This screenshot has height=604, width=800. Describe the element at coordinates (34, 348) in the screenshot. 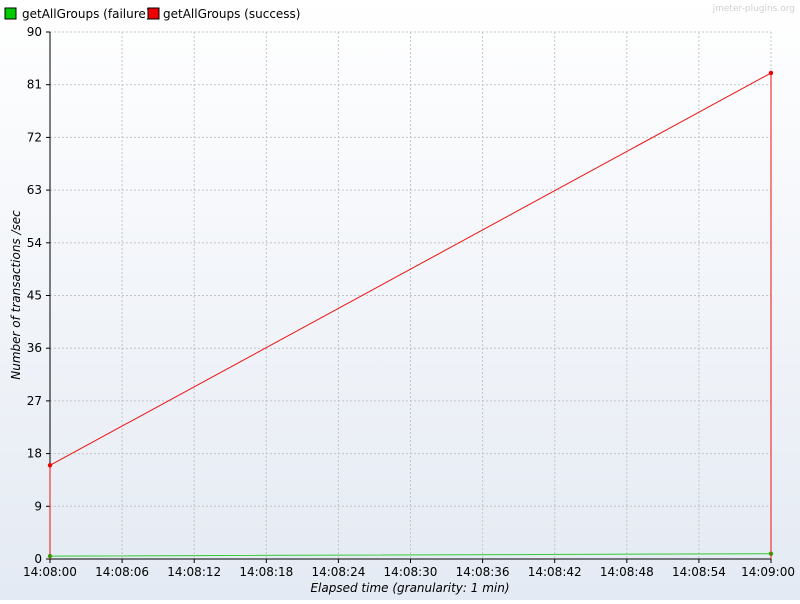

I see `y-tick-label: 36` at that location.